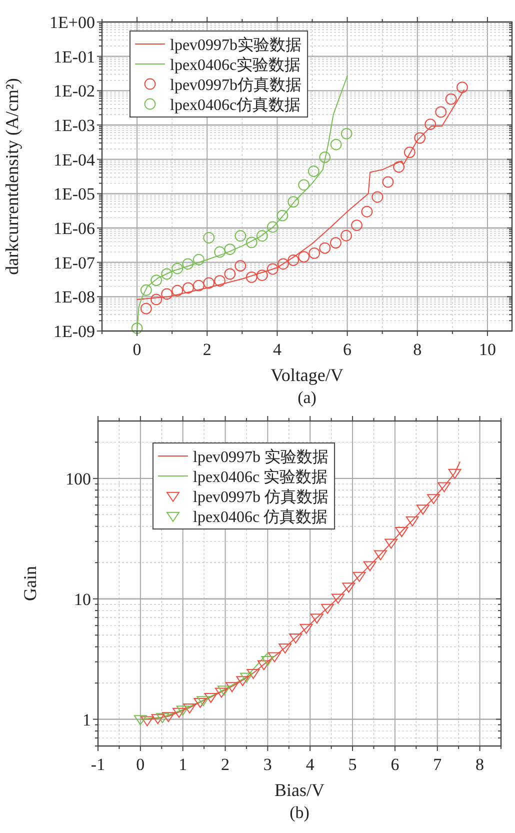 The height and width of the screenshot is (833, 515). Describe the element at coordinates (30, 583) in the screenshot. I see `y-axis-title: Gain` at that location.